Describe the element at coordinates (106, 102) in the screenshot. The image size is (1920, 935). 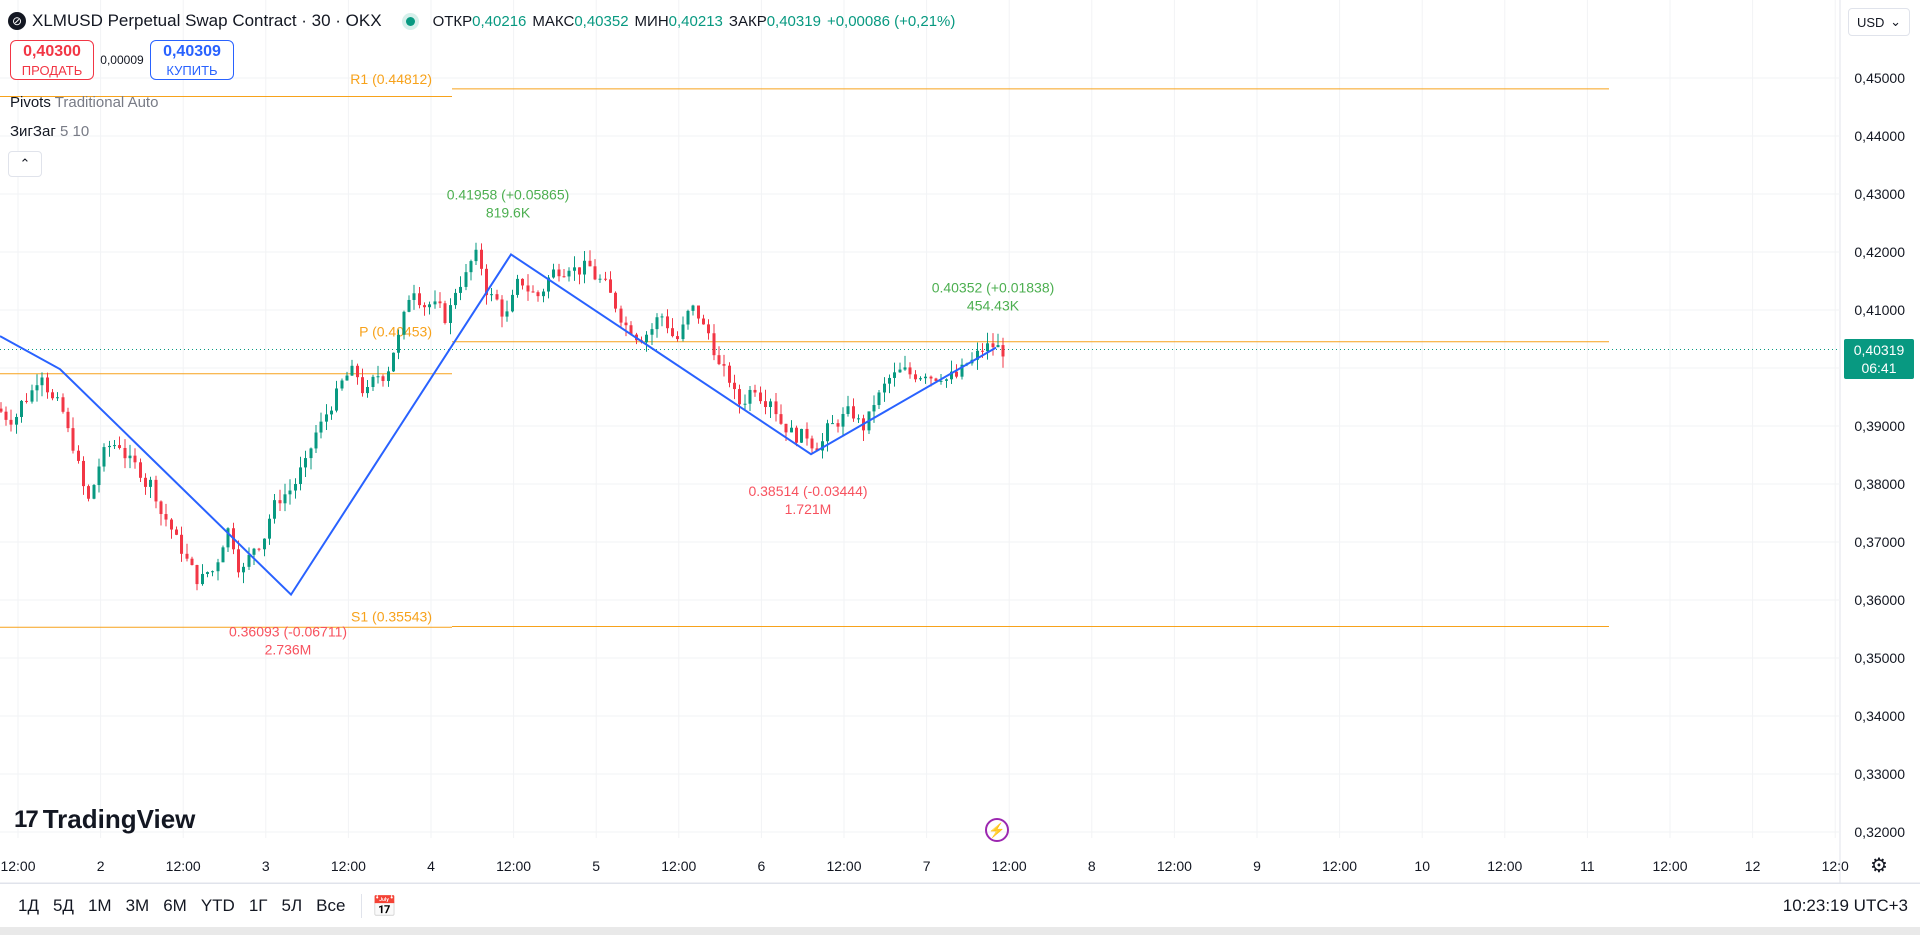
I see `pivots-params: Traditional Auto` at that location.